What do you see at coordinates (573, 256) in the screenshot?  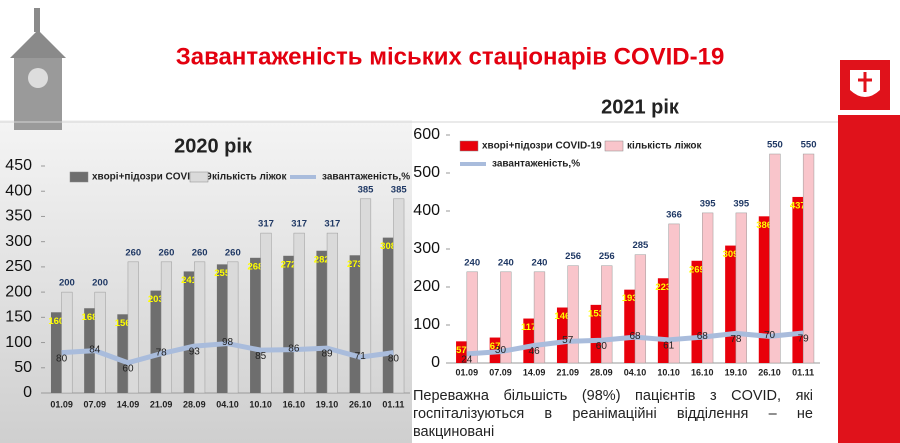 I see `bar-label: 256` at bounding box center [573, 256].